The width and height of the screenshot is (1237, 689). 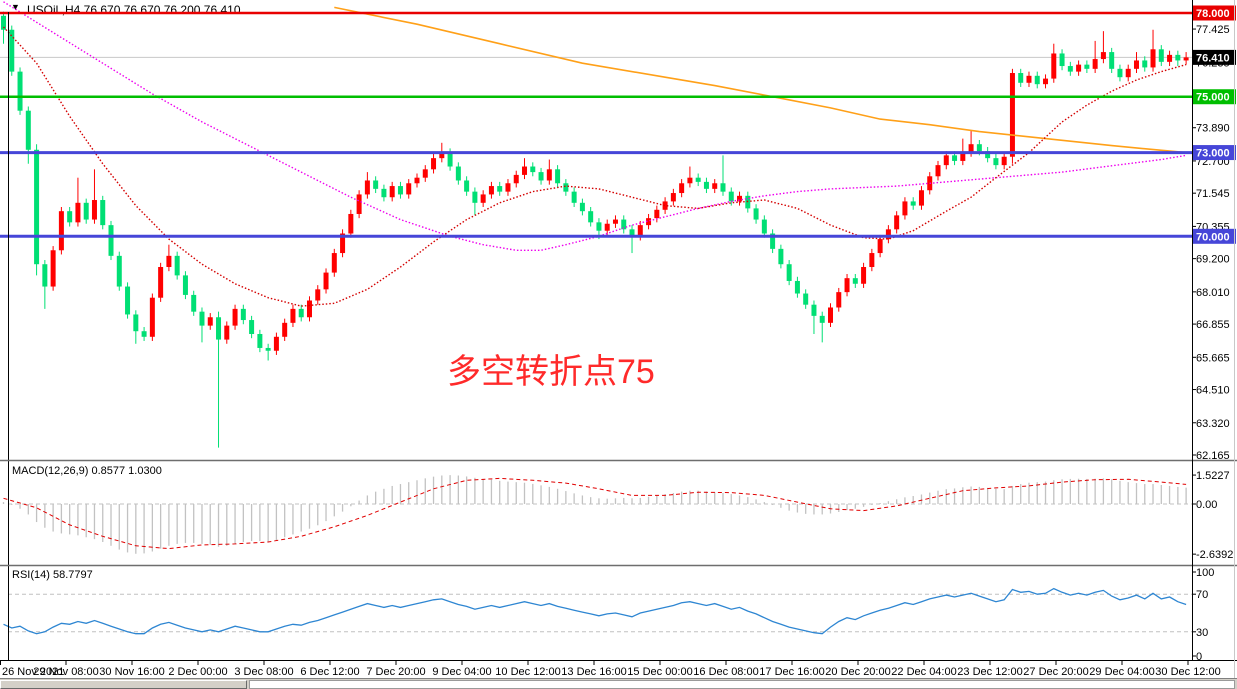 What do you see at coordinates (123, 684) in the screenshot?
I see `scrollbar-thumb` at bounding box center [123, 684].